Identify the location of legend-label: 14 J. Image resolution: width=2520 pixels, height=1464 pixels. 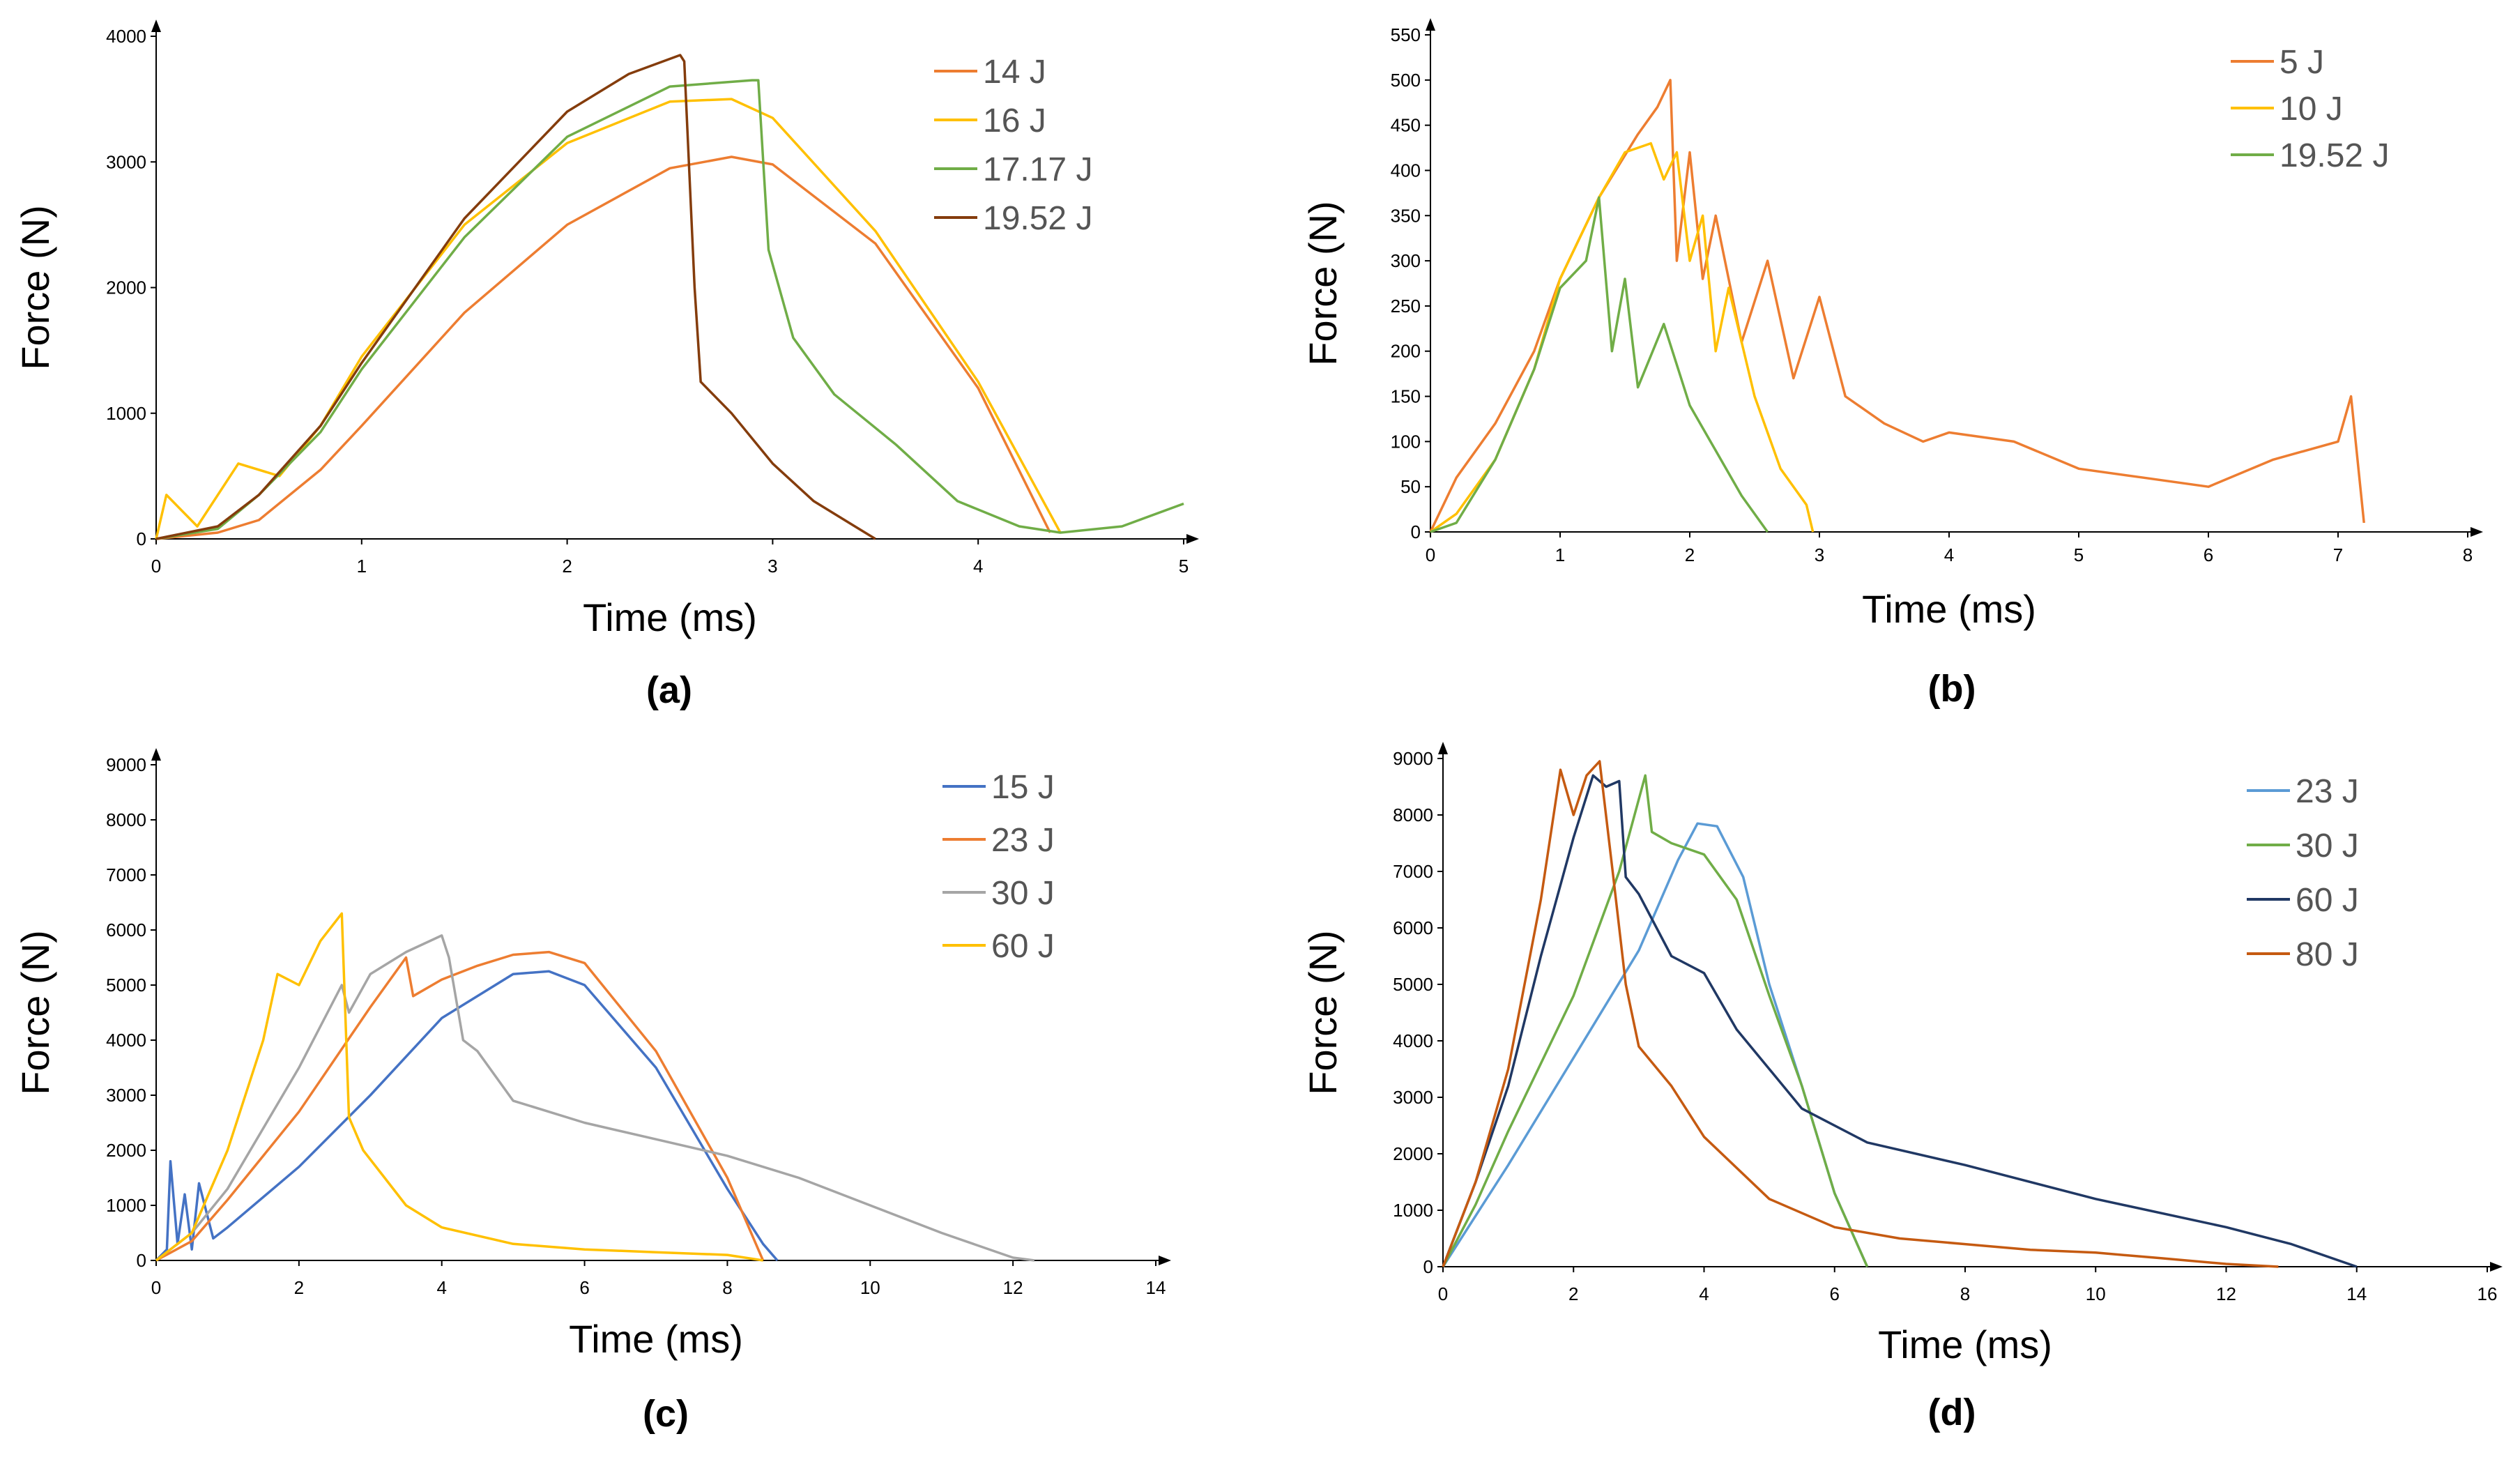
(1014, 72).